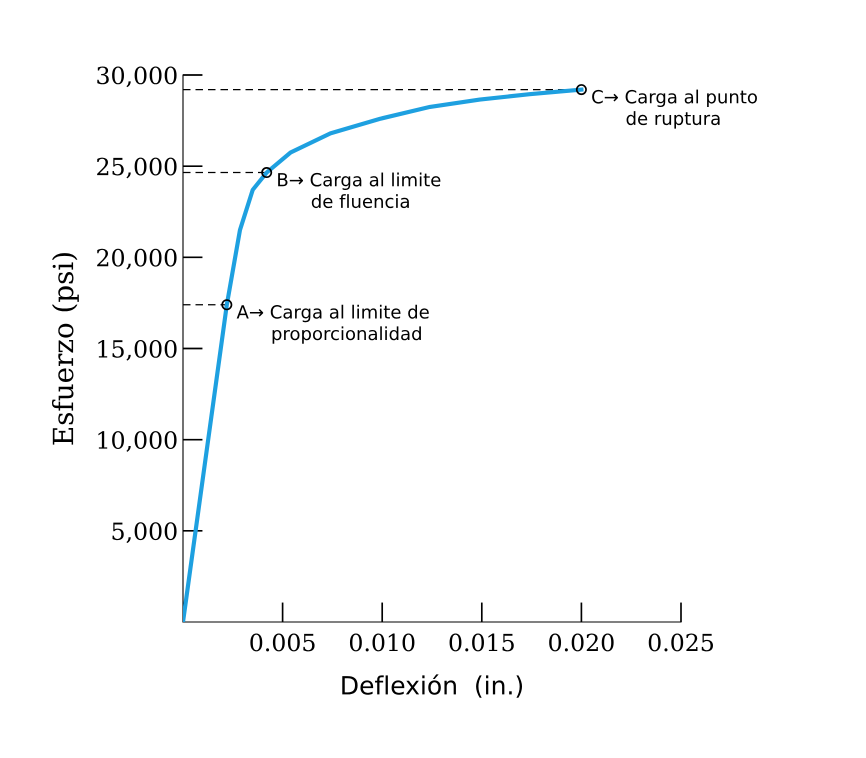 This screenshot has width=866, height=758. I want to click on annotation: C→ Carga al punto de ruptura, so click(674, 109).